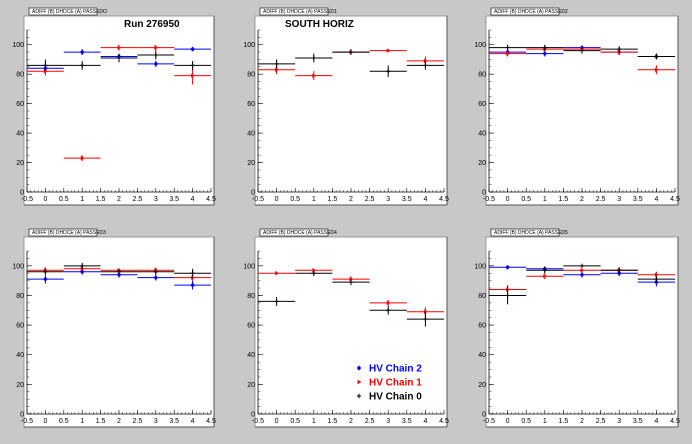 The width and height of the screenshot is (692, 444). Describe the element at coordinates (20, 163) in the screenshot. I see `y-tick-label: 20` at that location.